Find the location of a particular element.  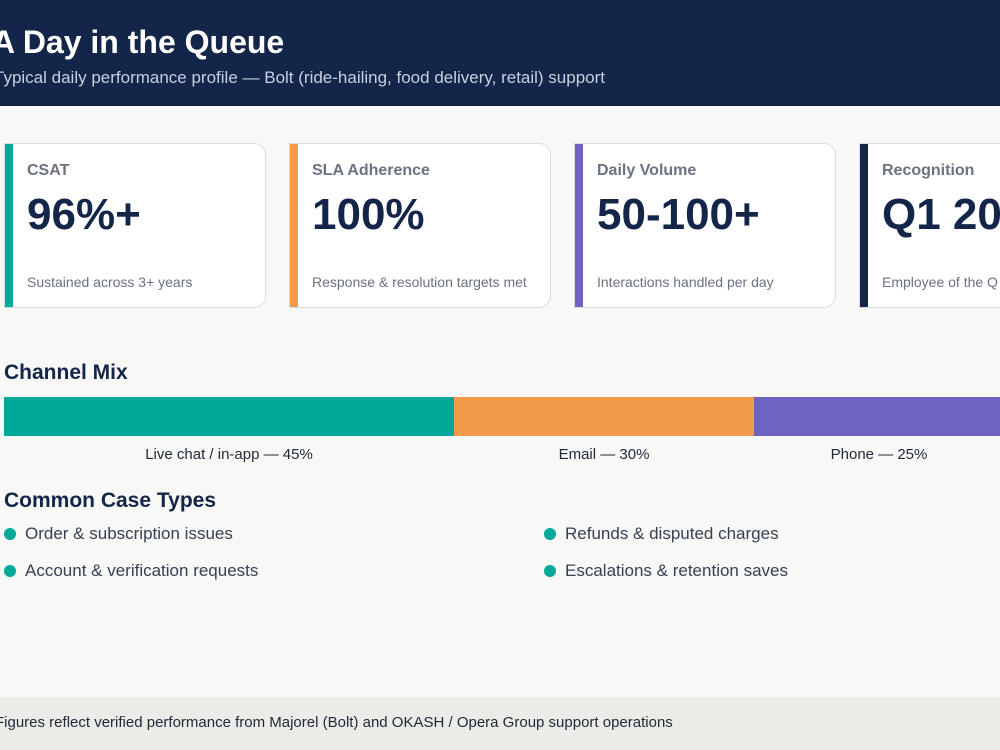

mix-label-live-chat: Live chat / in-app — 45% is located at coordinates (229, 454).